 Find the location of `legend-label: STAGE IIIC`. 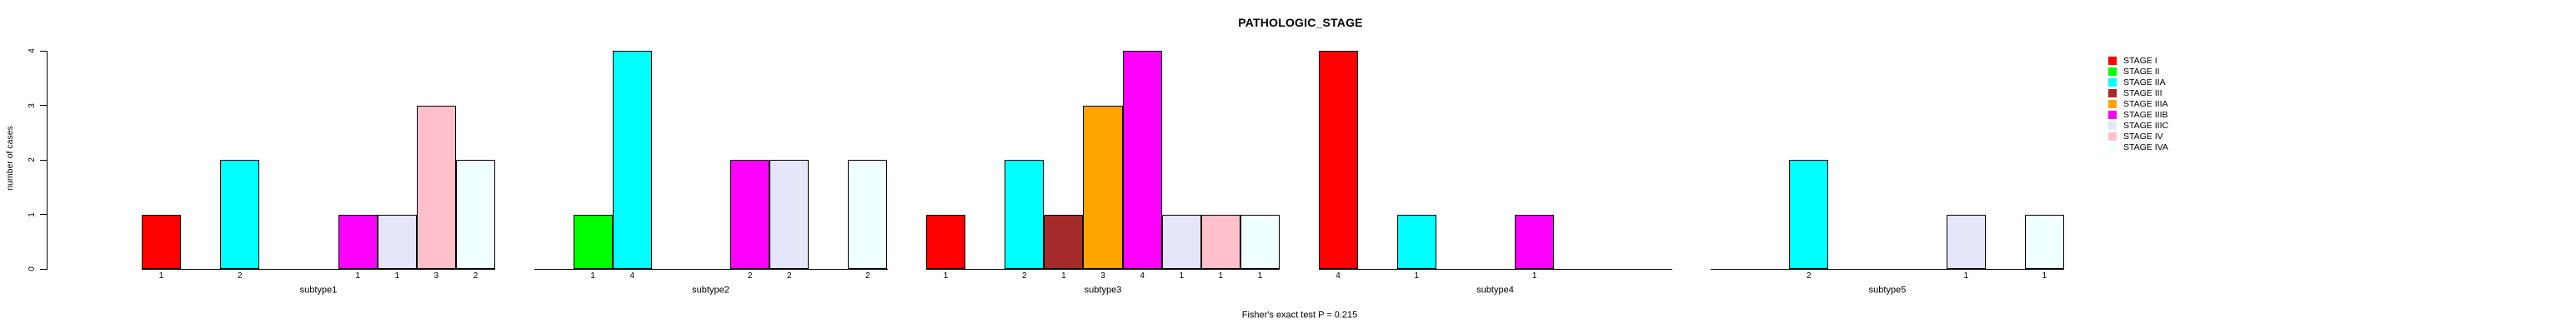

legend-label: STAGE IIIC is located at coordinates (2146, 125).